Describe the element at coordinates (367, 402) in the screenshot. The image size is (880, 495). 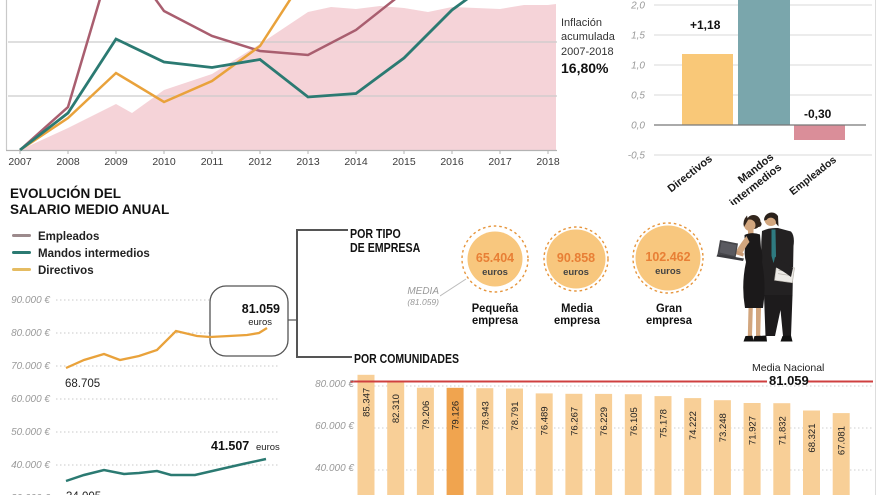
I see `svg-text: 85.347` at that location.